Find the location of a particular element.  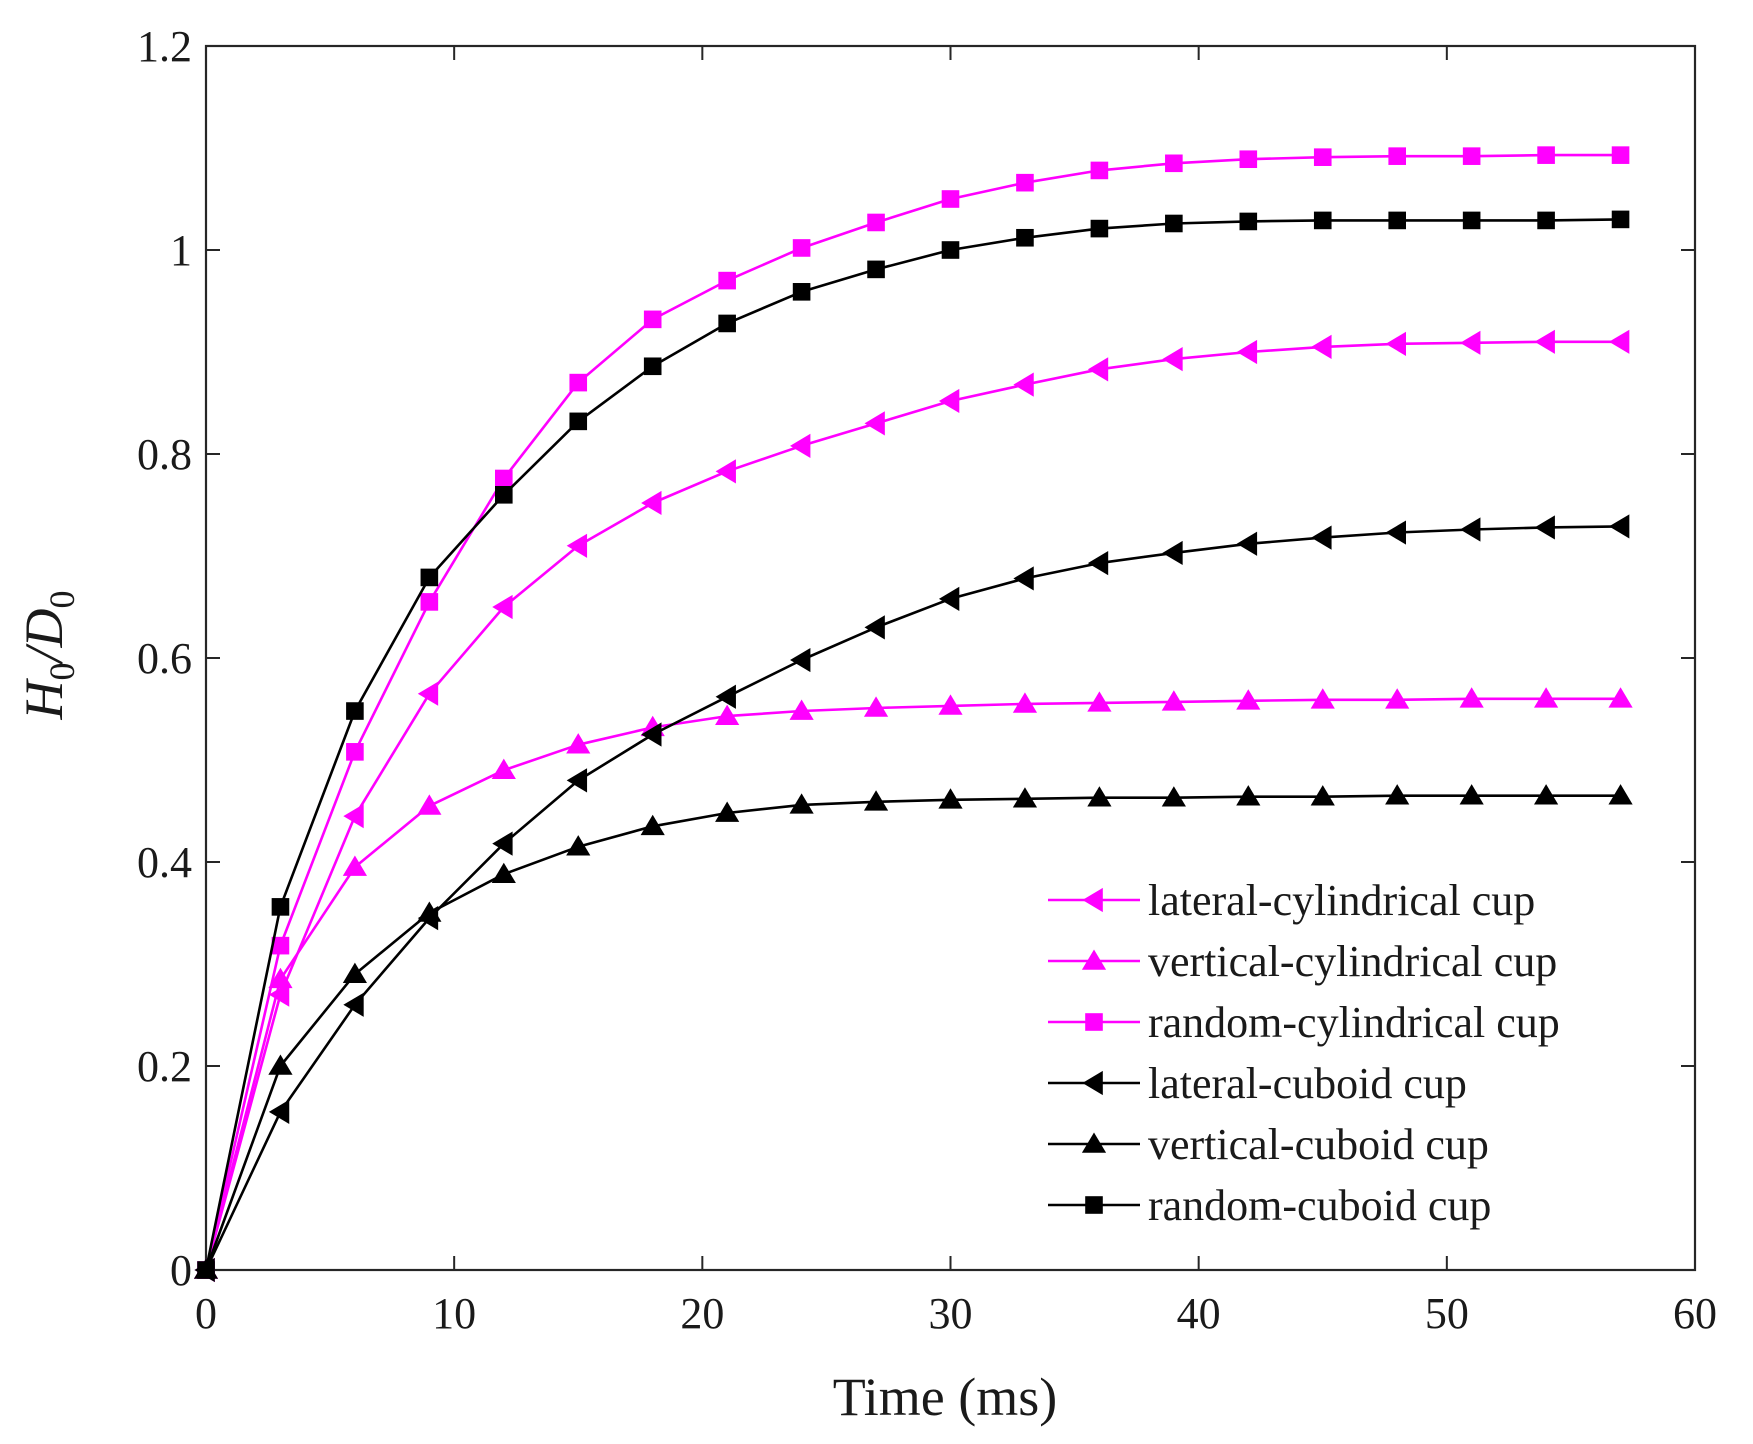

x-tick-label: 40 is located at coordinates (1199, 1313).